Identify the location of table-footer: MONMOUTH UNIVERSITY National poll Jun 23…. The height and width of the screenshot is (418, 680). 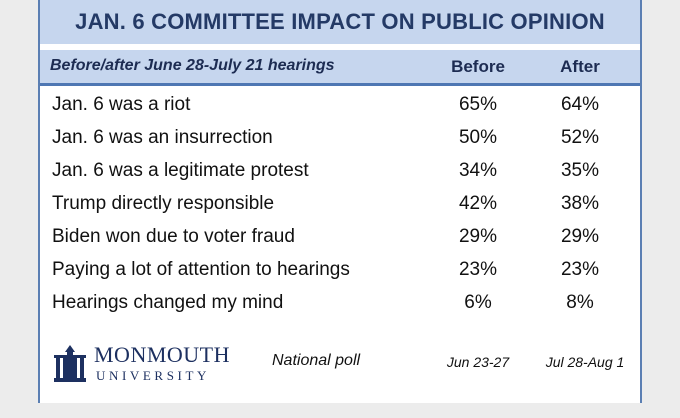
(340, 366).